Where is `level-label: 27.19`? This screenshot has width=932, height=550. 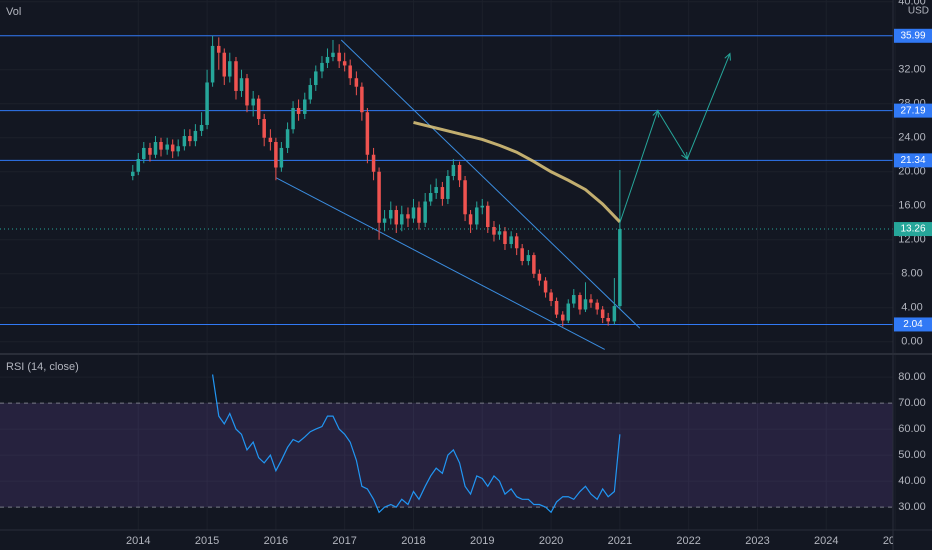
level-label: 27.19 is located at coordinates (912, 110).